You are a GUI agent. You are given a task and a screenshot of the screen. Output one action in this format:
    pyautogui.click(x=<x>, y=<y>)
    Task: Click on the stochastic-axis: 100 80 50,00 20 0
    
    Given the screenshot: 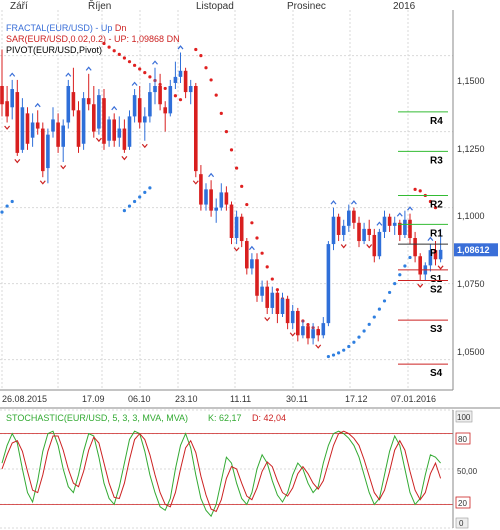 What is the action you would take?
    pyautogui.click(x=465, y=469)
    